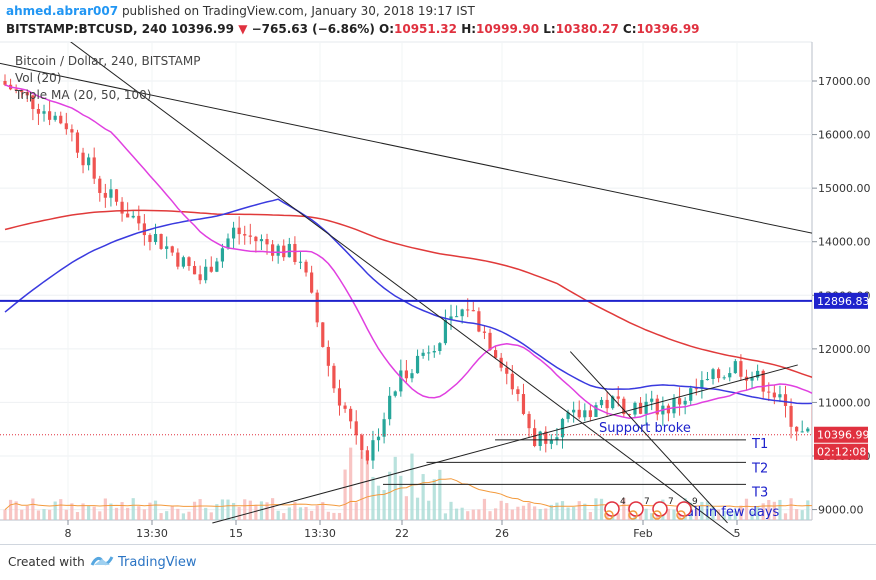 This screenshot has width=876, height=580. I want to click on footer: Created with TradingView, so click(438, 562).